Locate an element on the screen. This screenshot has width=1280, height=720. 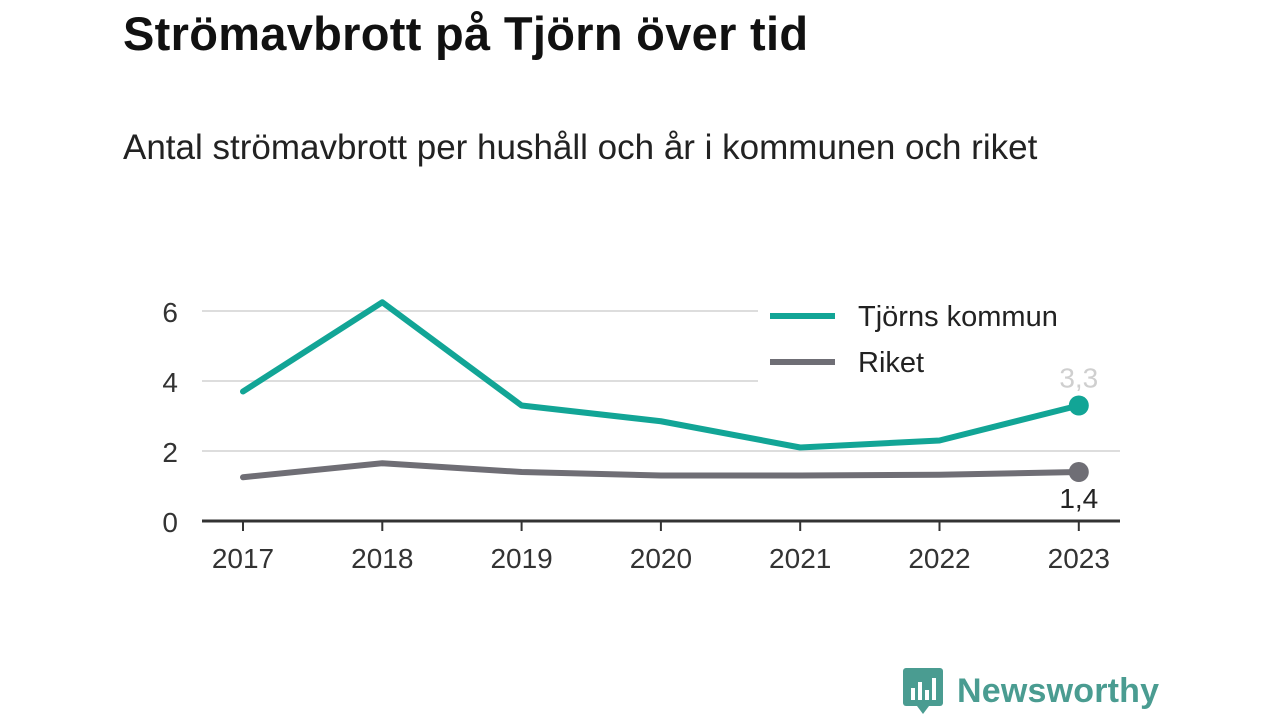
brand: Newsworthy is located at coordinates (1031, 691).